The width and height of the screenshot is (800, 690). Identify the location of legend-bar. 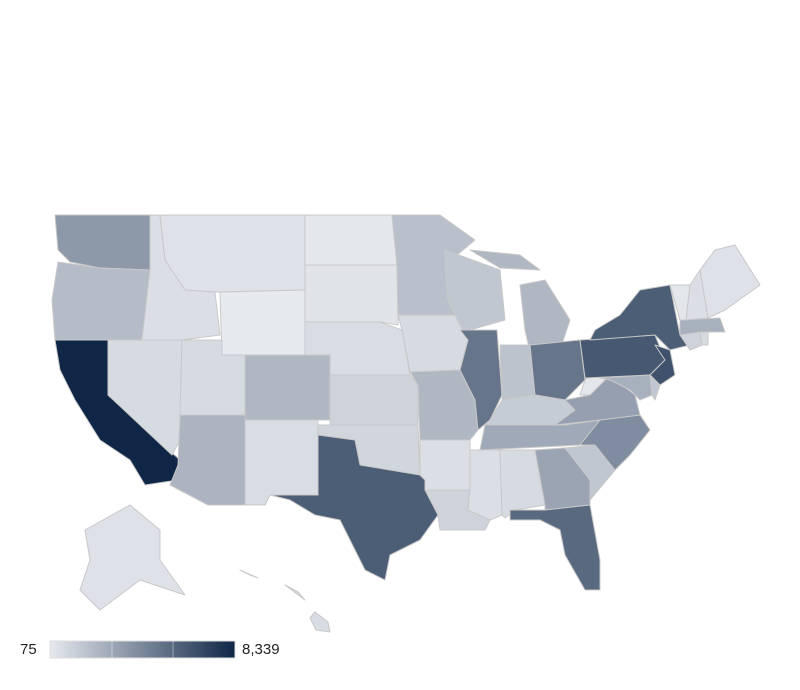
(142, 649).